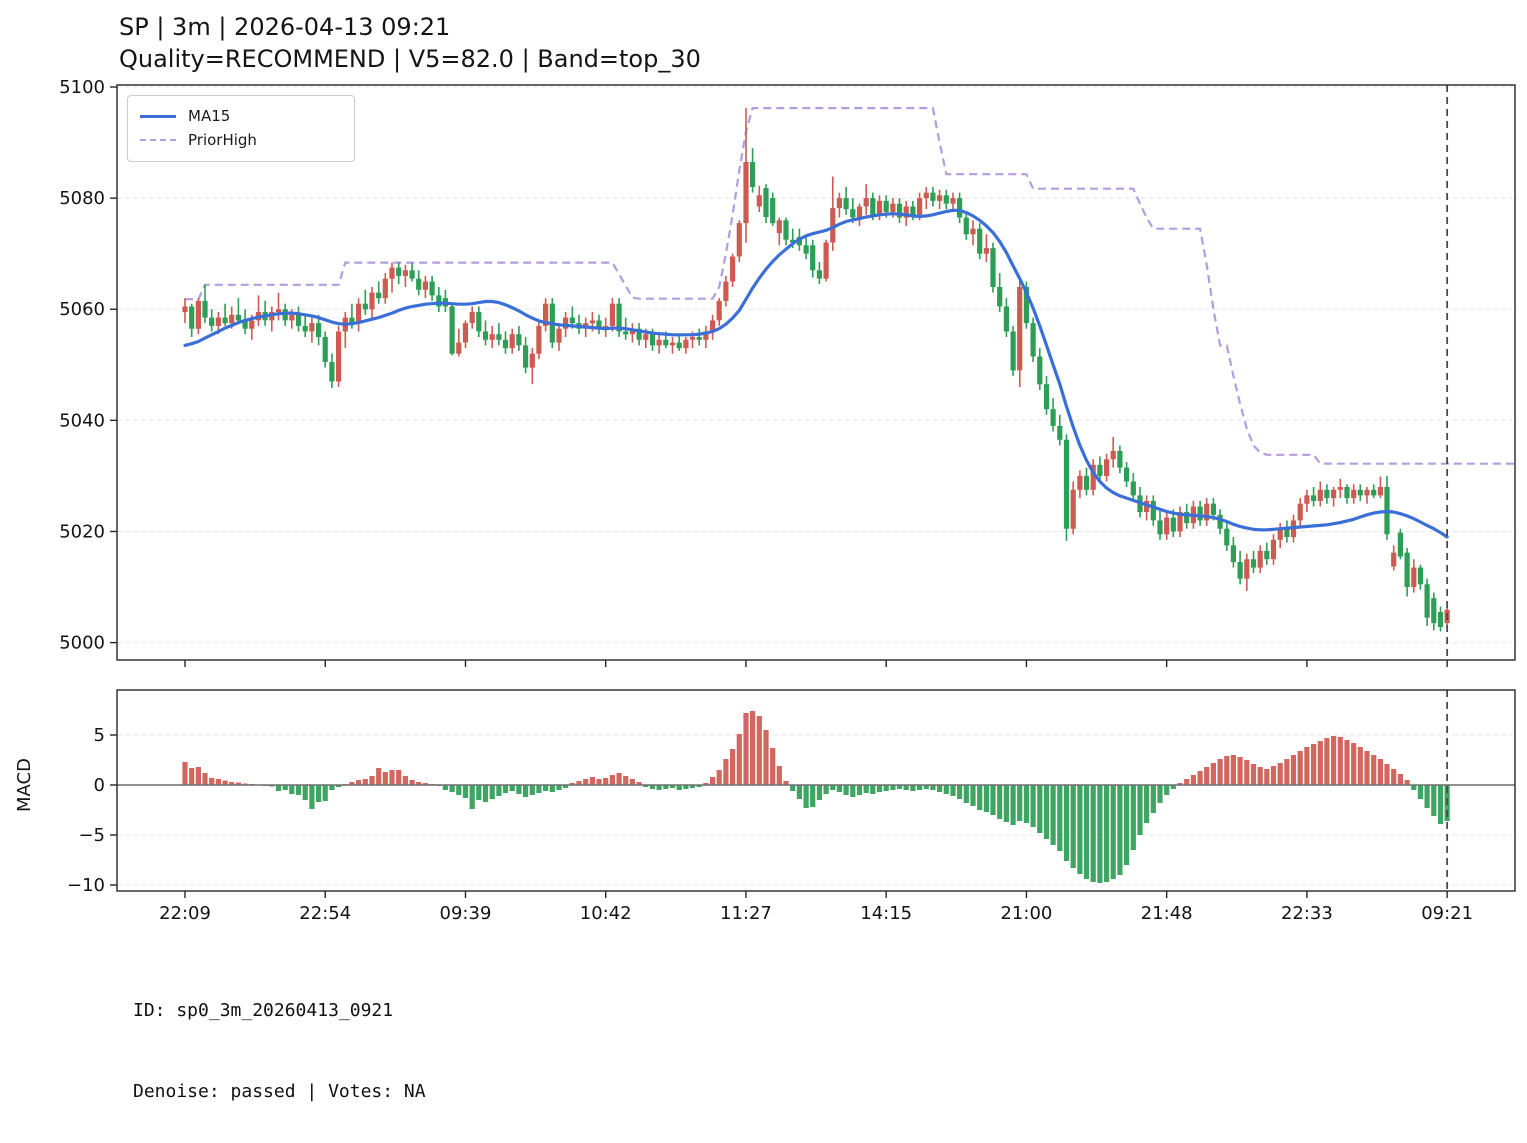 Image resolution: width=1527 pixels, height=1143 pixels. I want to click on legend-label-priorhigh: PriorHigh, so click(222, 140).